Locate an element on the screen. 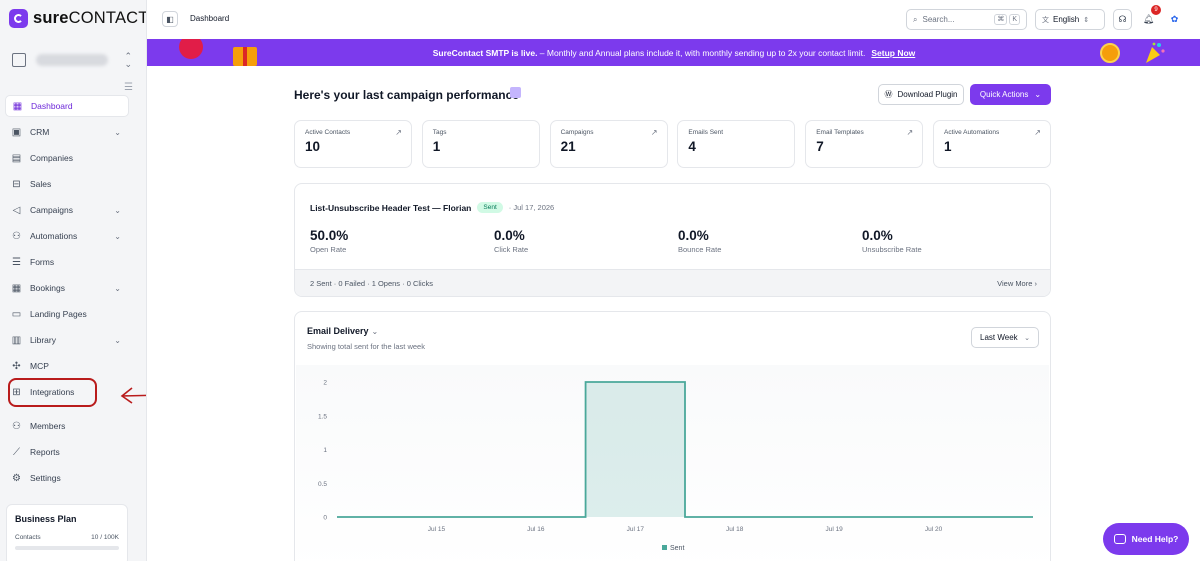 The width and height of the screenshot is (1200, 561). plan-title: Business Plan is located at coordinates (46, 519).